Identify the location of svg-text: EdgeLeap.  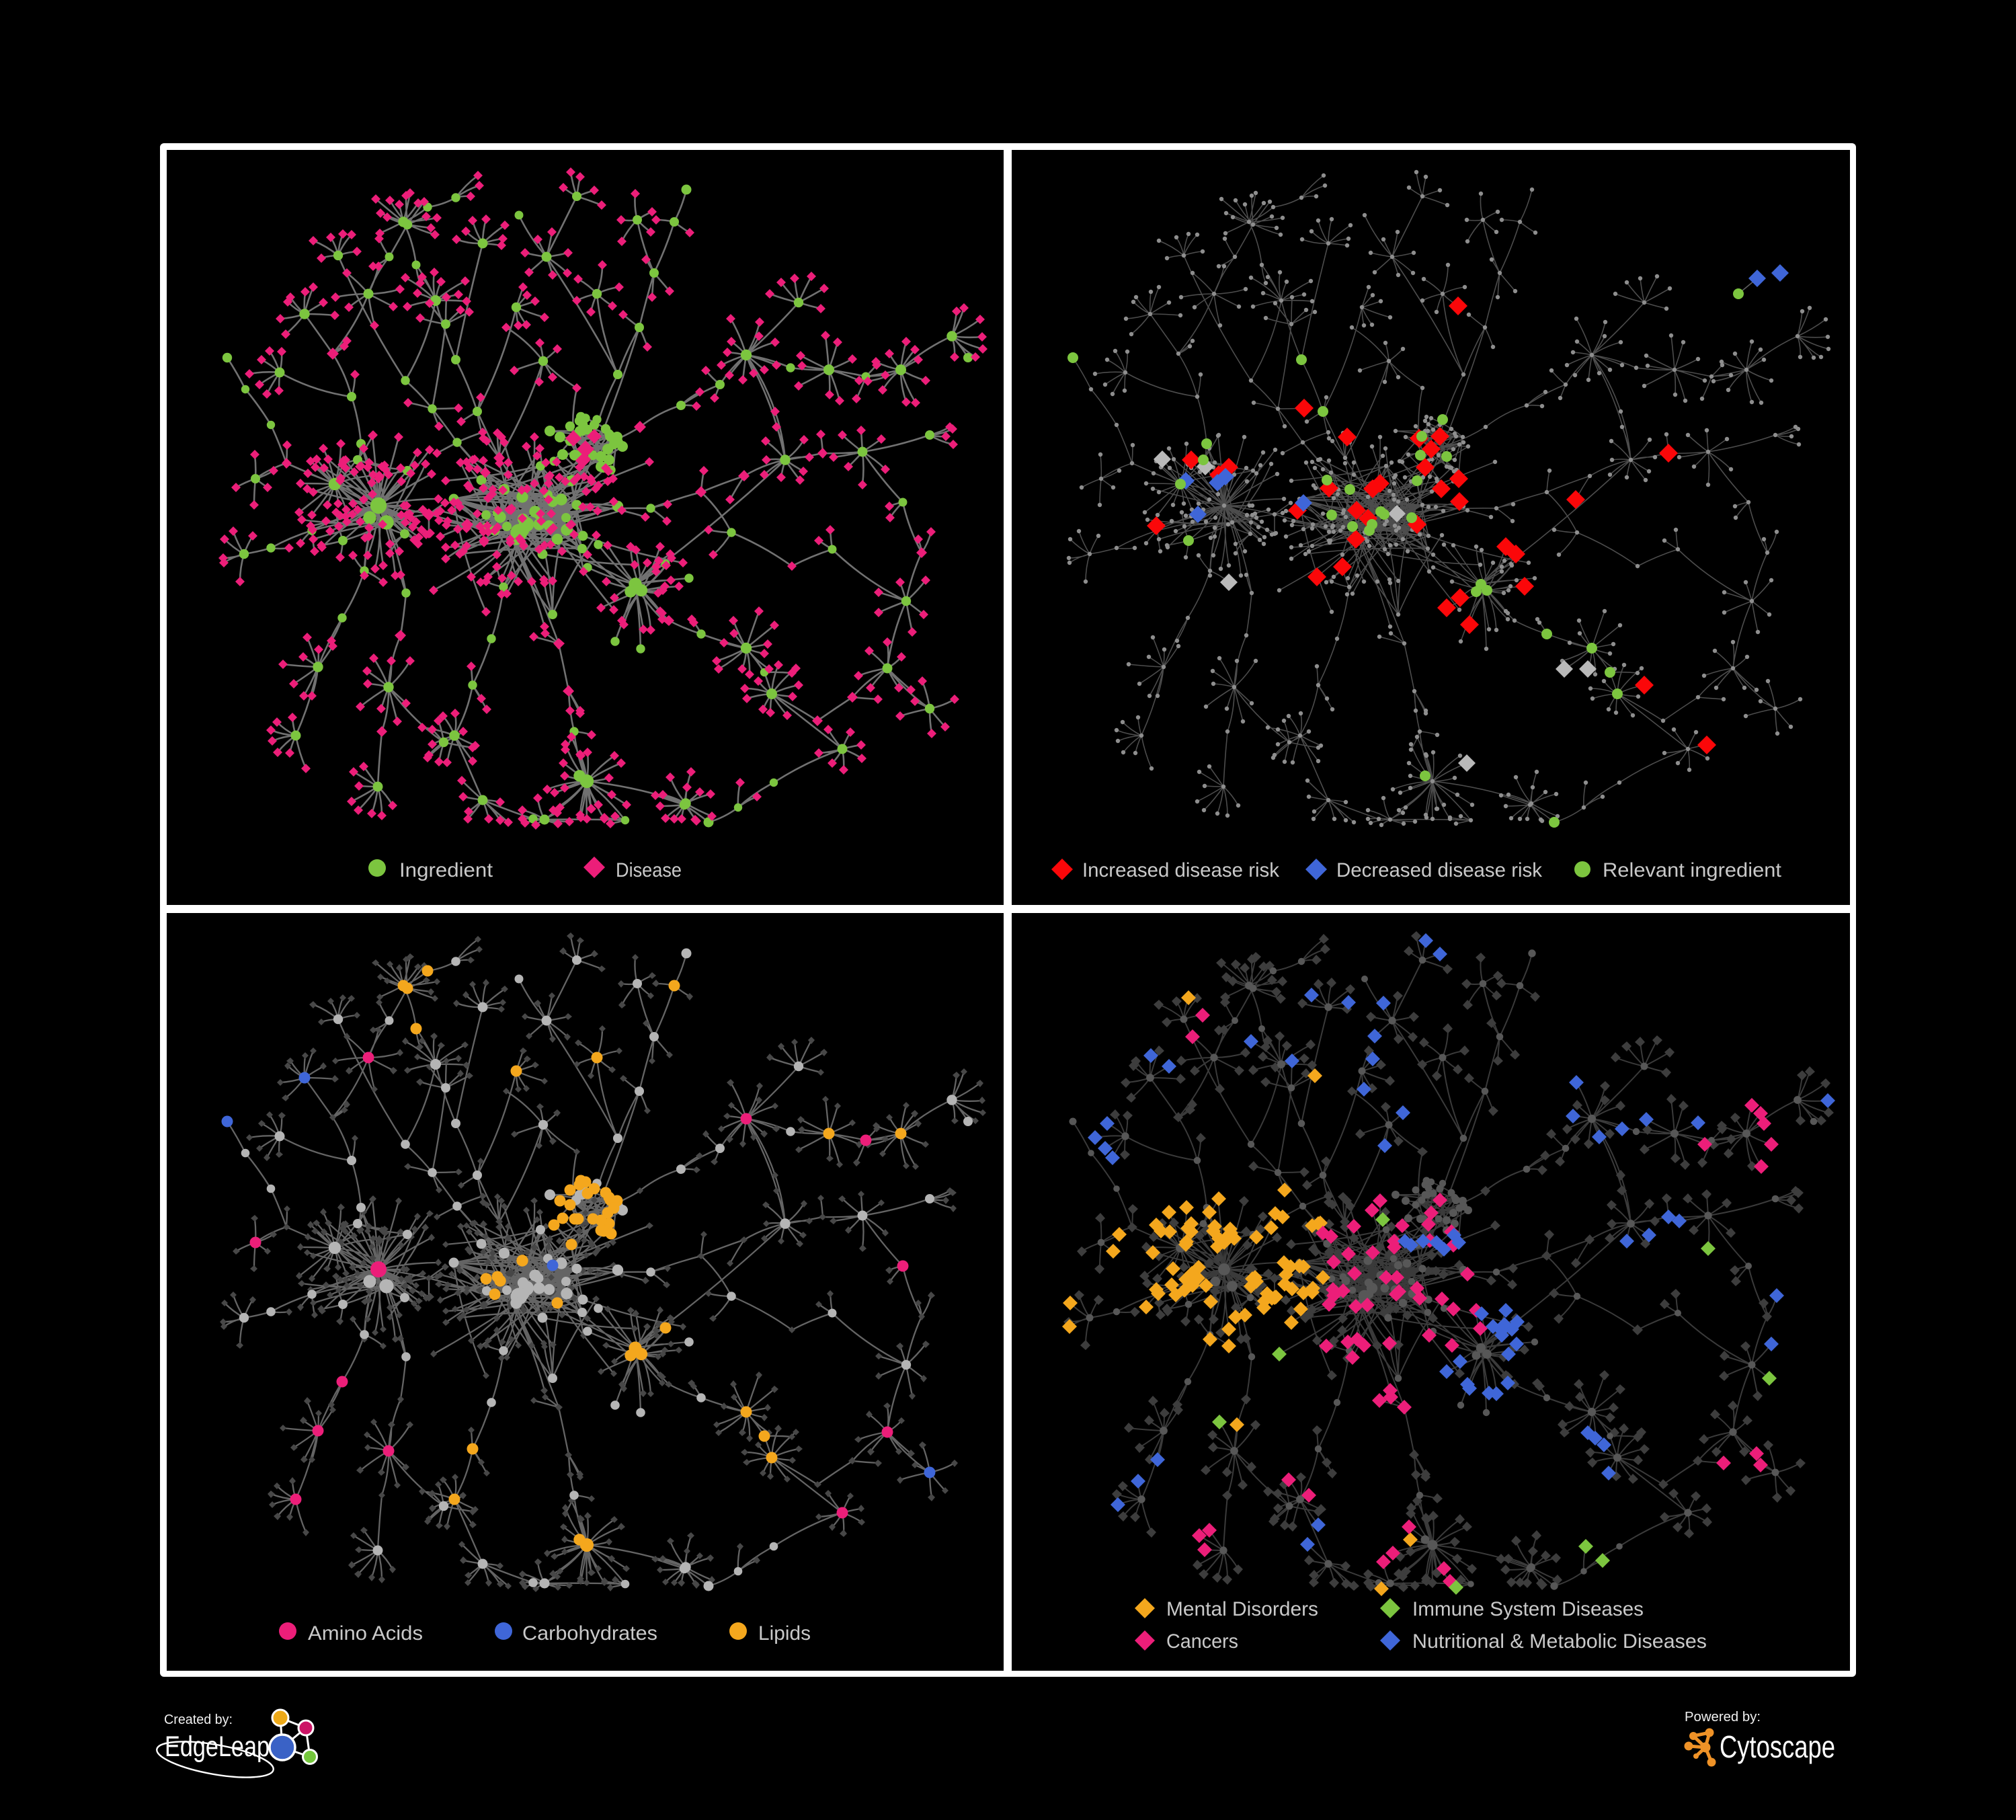
(217, 1747).